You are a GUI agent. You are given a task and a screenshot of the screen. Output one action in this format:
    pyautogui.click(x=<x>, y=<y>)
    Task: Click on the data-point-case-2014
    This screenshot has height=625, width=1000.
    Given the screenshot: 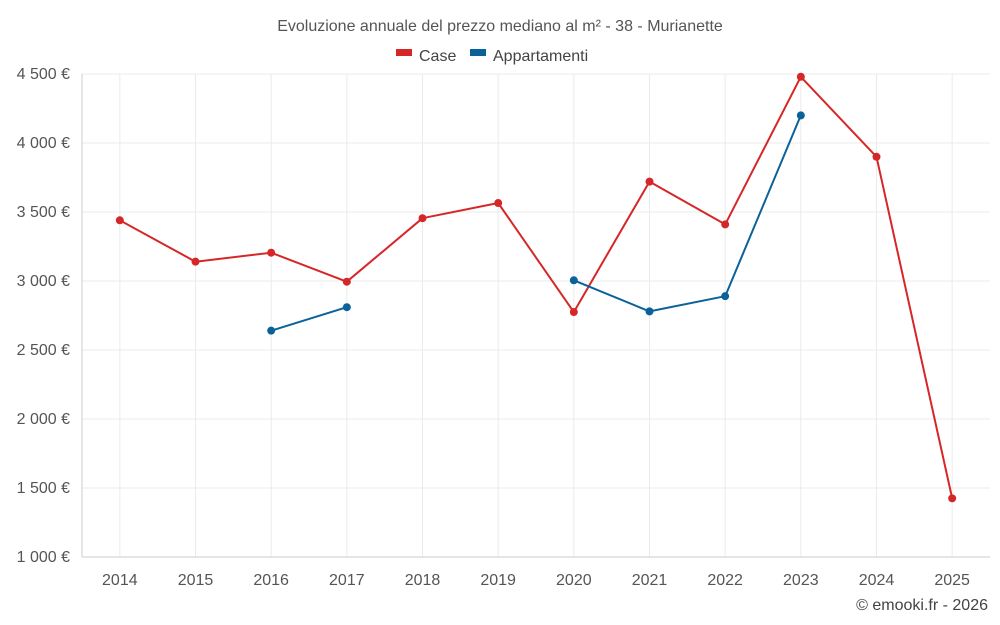 What is the action you would take?
    pyautogui.click(x=119, y=220)
    